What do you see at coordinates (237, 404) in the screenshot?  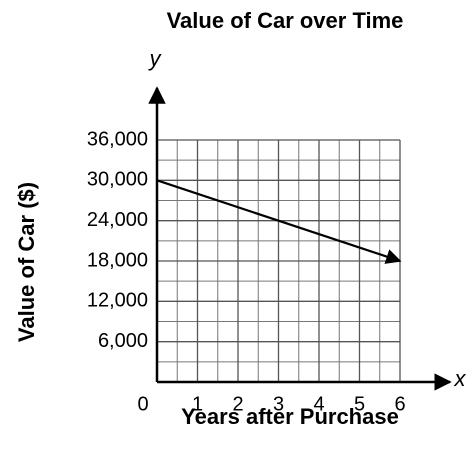 I see `x-tick-label: 2` at bounding box center [237, 404].